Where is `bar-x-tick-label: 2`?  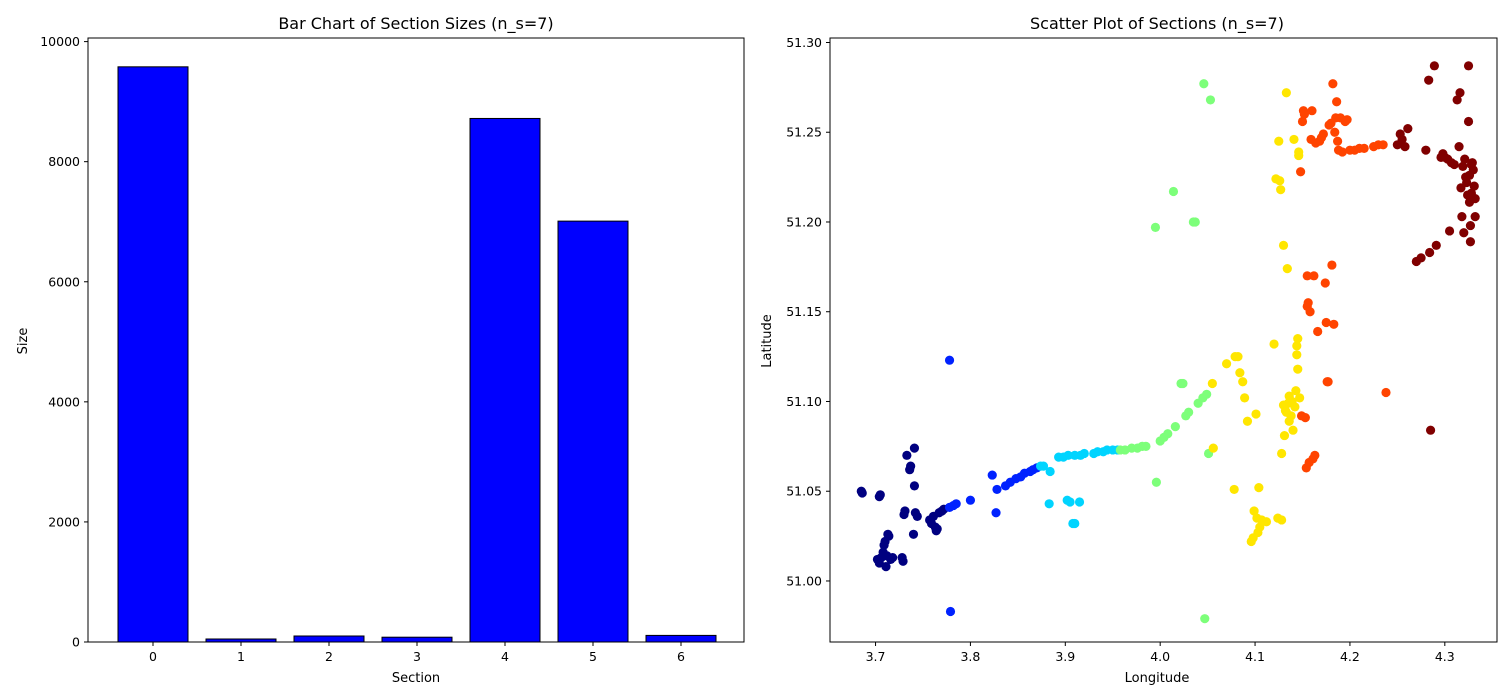
bar-x-tick-label: 2 is located at coordinates (329, 656).